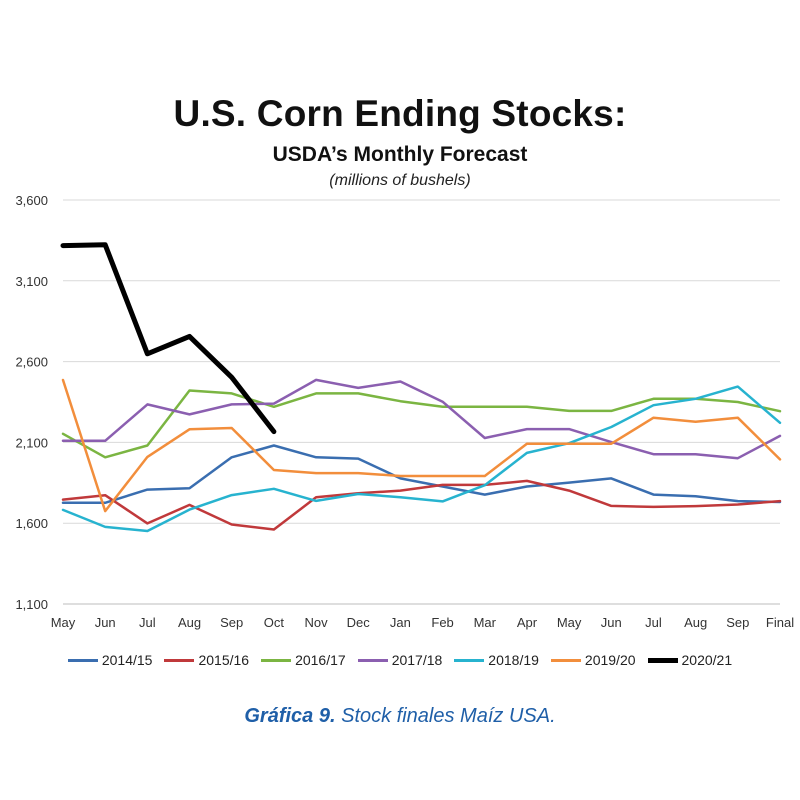  Describe the element at coordinates (31, 281) in the screenshot. I see `y-tick-label: 3,100` at that location.